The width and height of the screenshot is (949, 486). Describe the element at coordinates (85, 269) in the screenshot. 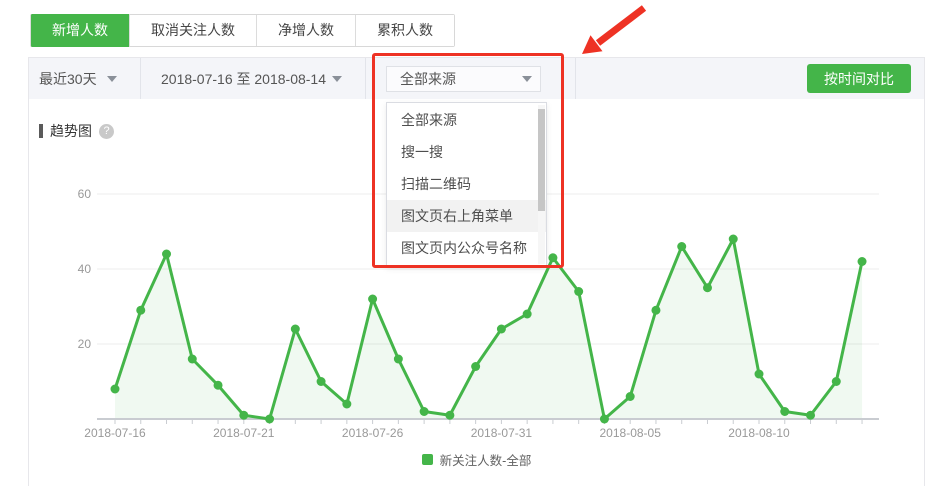

I see `y-axis-label: 40` at that location.